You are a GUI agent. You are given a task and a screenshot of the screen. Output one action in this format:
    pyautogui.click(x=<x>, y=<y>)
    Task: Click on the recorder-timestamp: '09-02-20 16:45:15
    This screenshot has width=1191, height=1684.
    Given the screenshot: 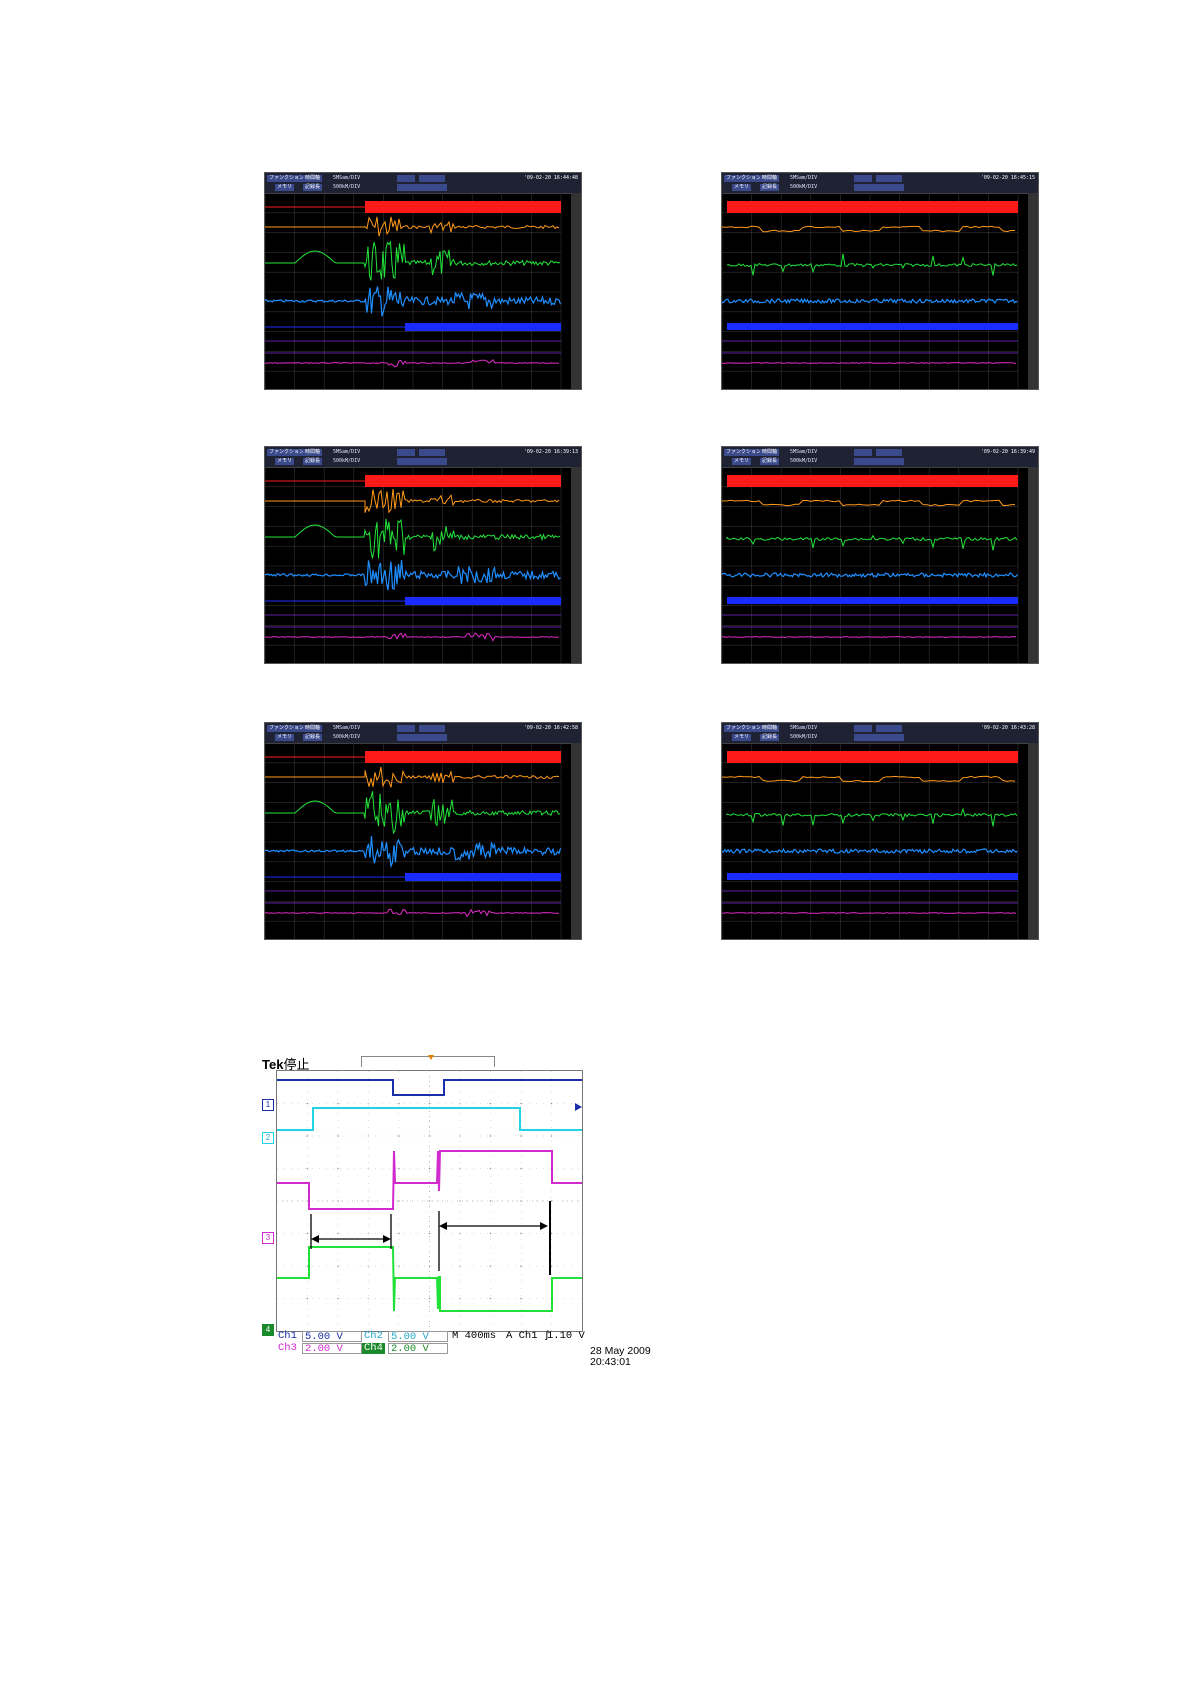 What is the action you would take?
    pyautogui.click(x=1007, y=178)
    